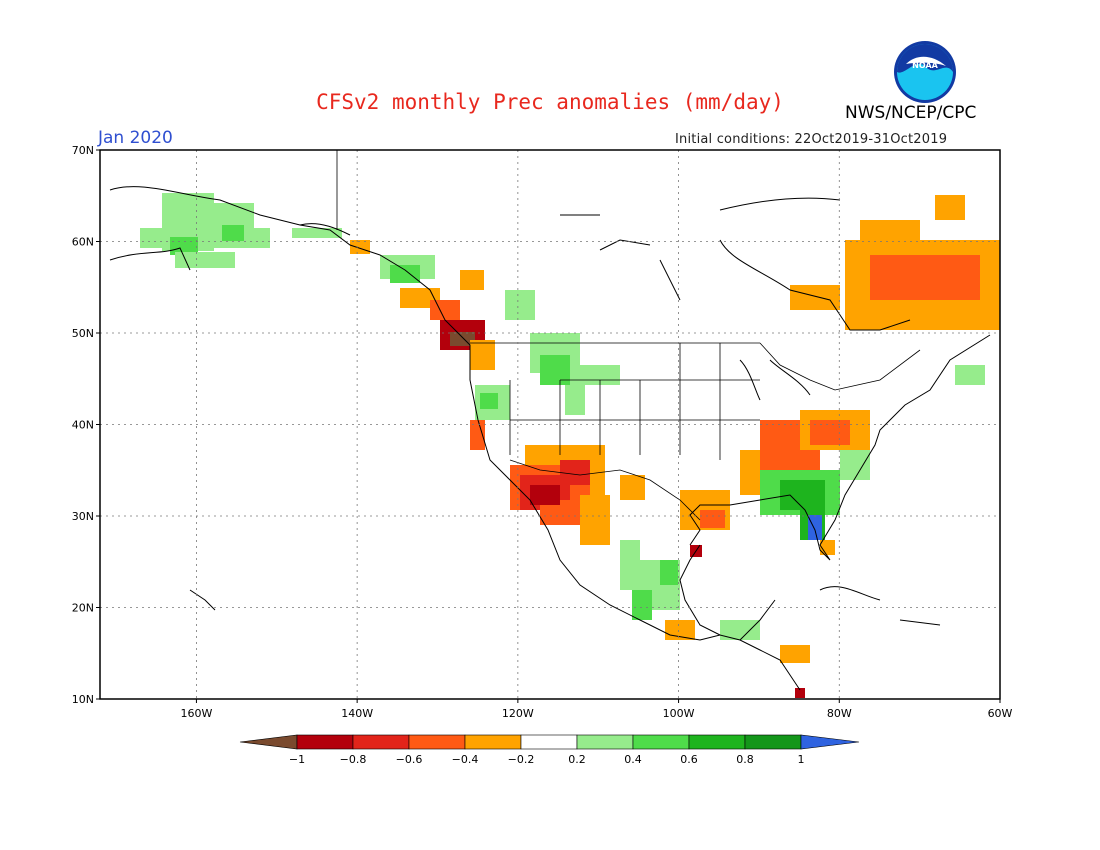 The image size is (1100, 850). What do you see at coordinates (518, 713) in the screenshot?
I see `lon-tick-label: 120W` at bounding box center [518, 713].